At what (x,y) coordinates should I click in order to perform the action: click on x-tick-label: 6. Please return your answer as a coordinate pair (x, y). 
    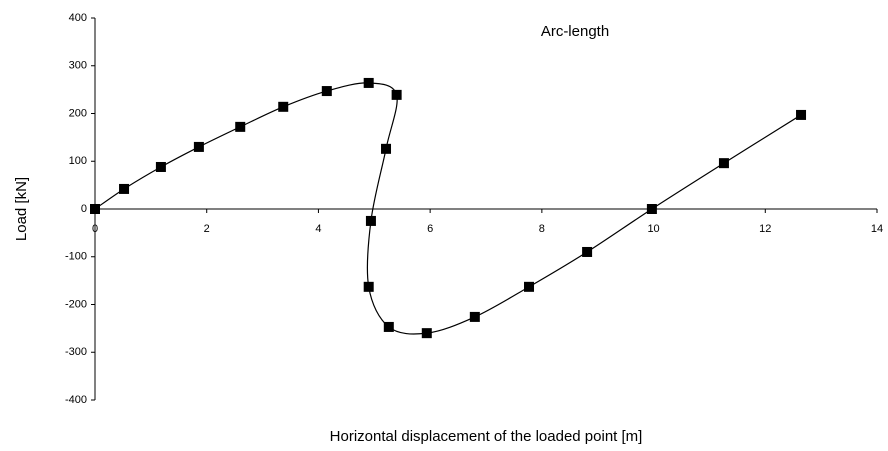
    Looking at the image, I should click on (430, 229).